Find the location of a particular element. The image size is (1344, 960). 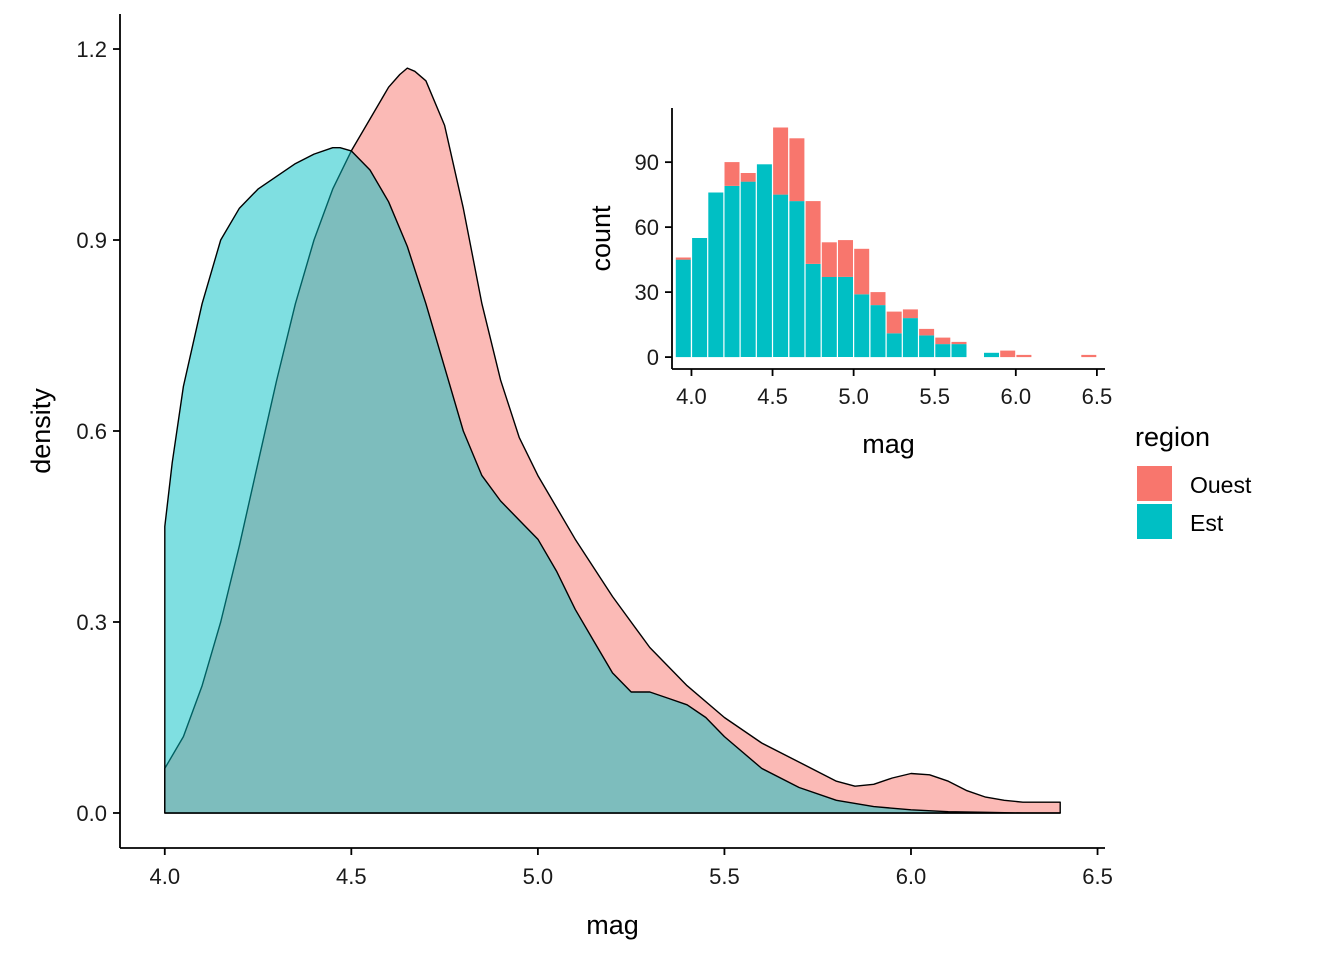

histogram-x-tick-label: 5.0 is located at coordinates (853, 396).